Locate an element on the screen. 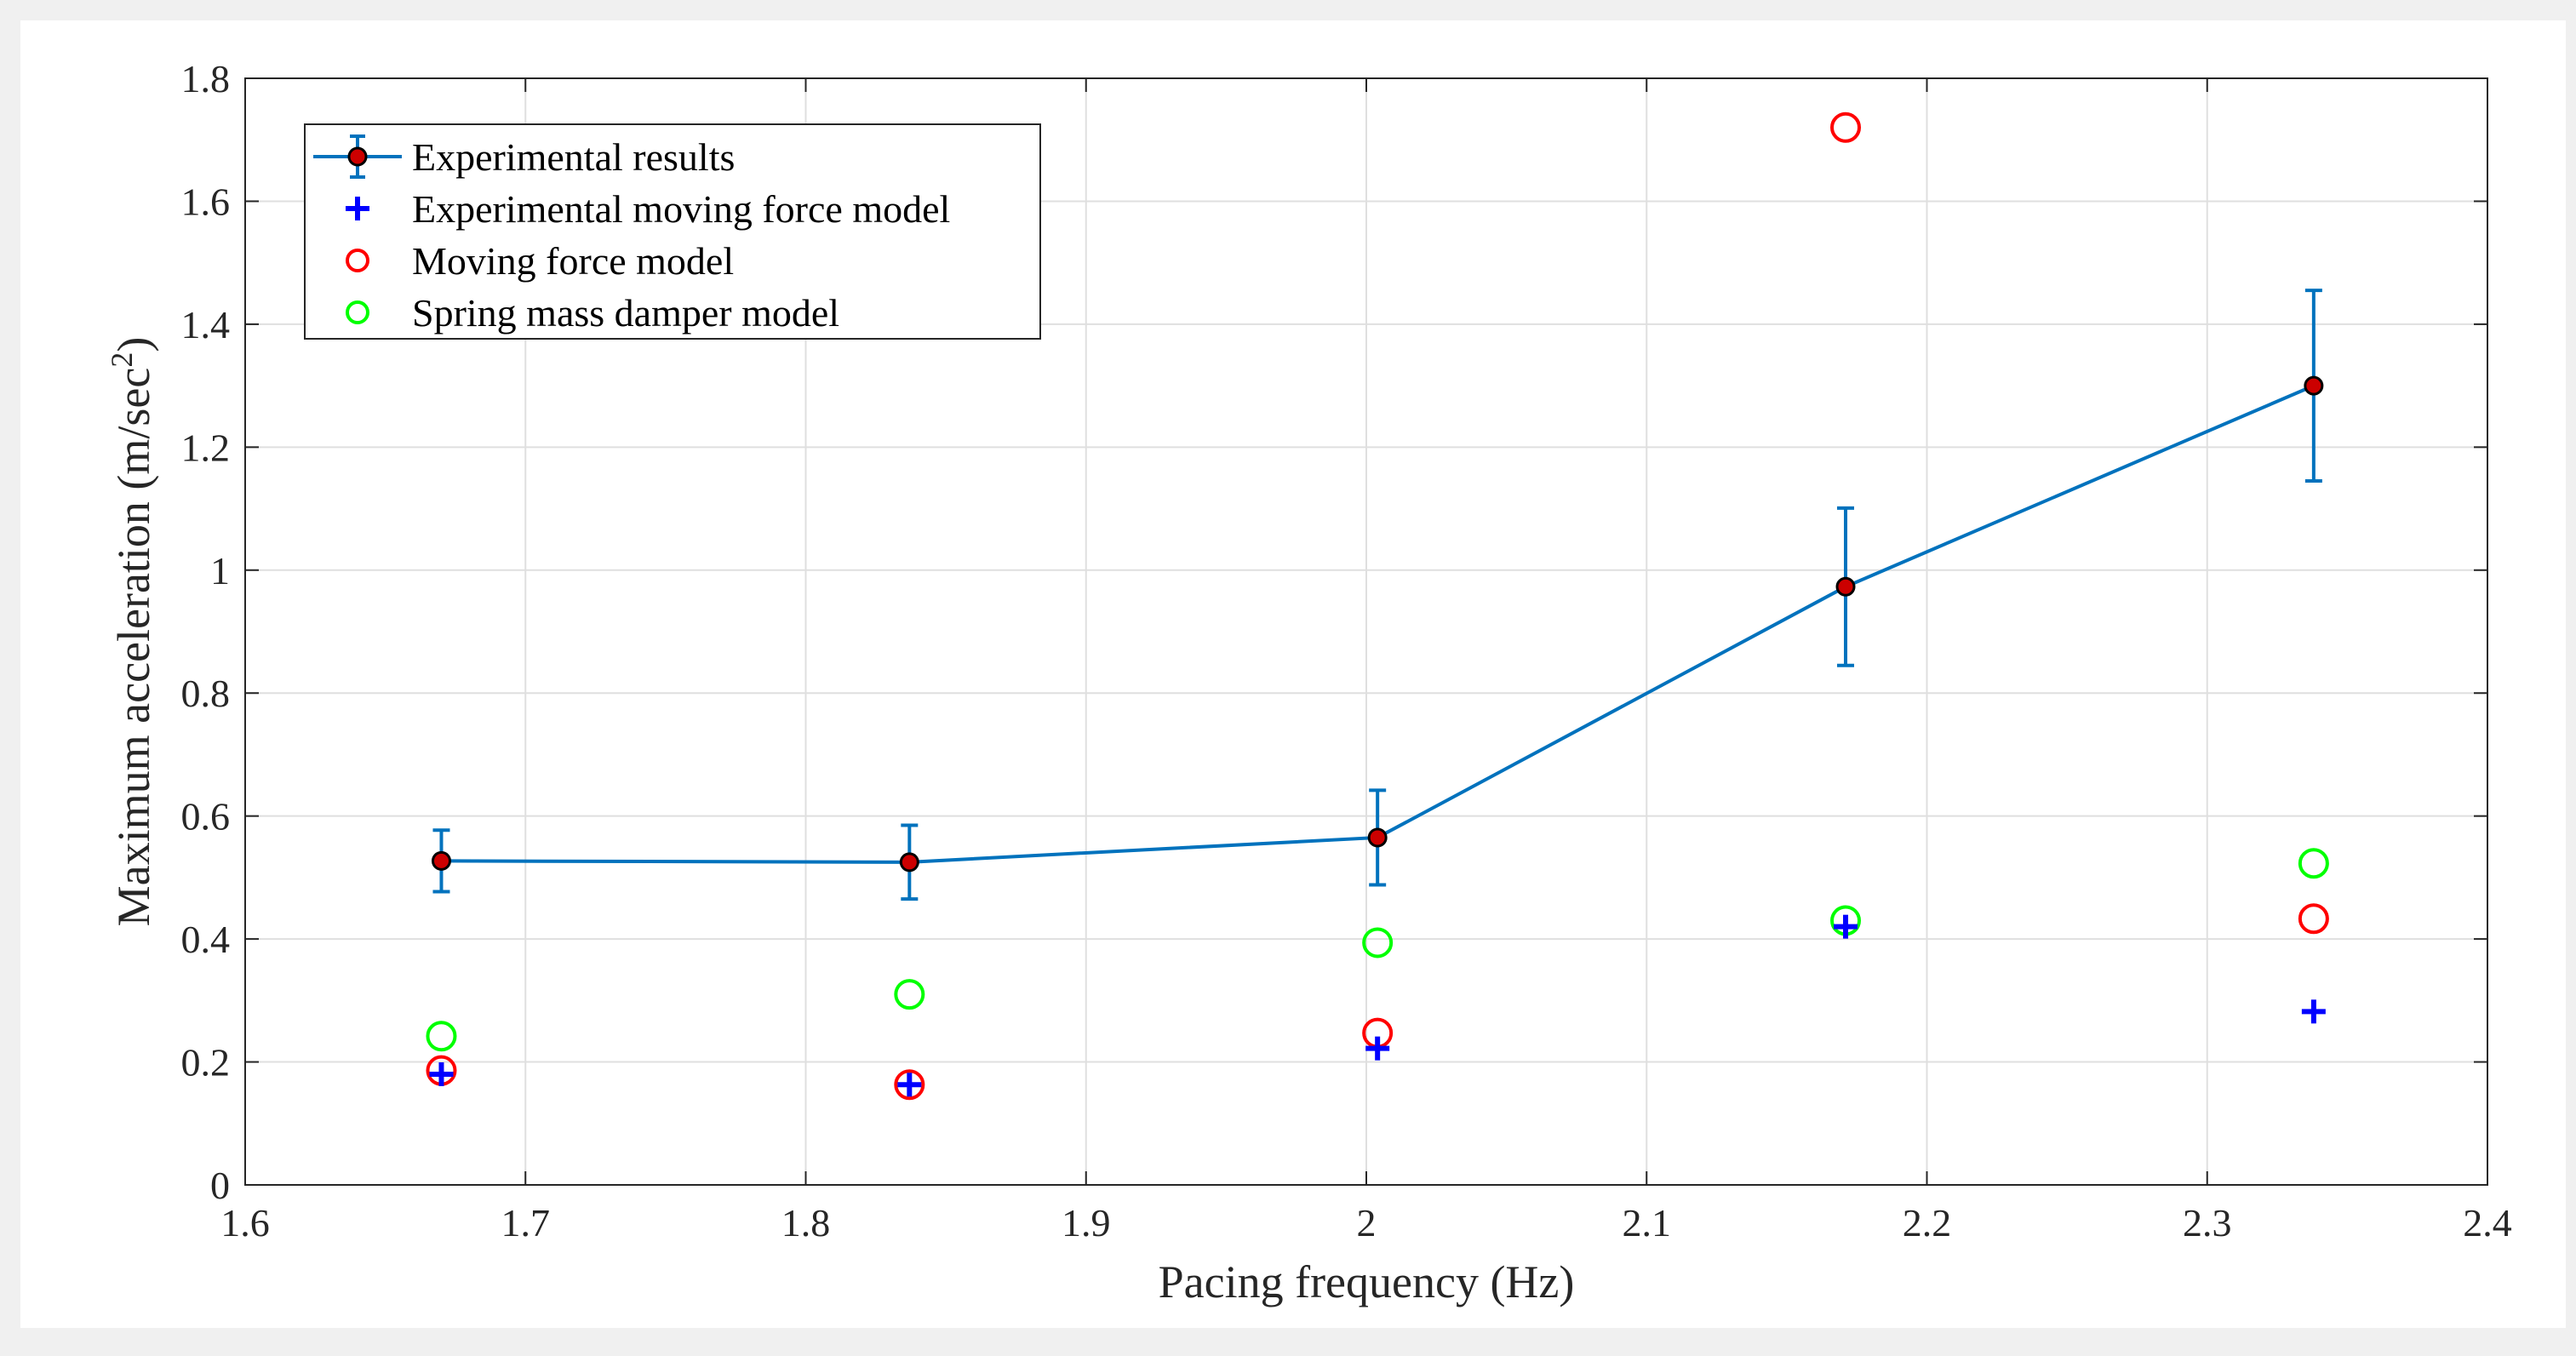  x-tick-label: 2.3 is located at coordinates (2207, 1222).